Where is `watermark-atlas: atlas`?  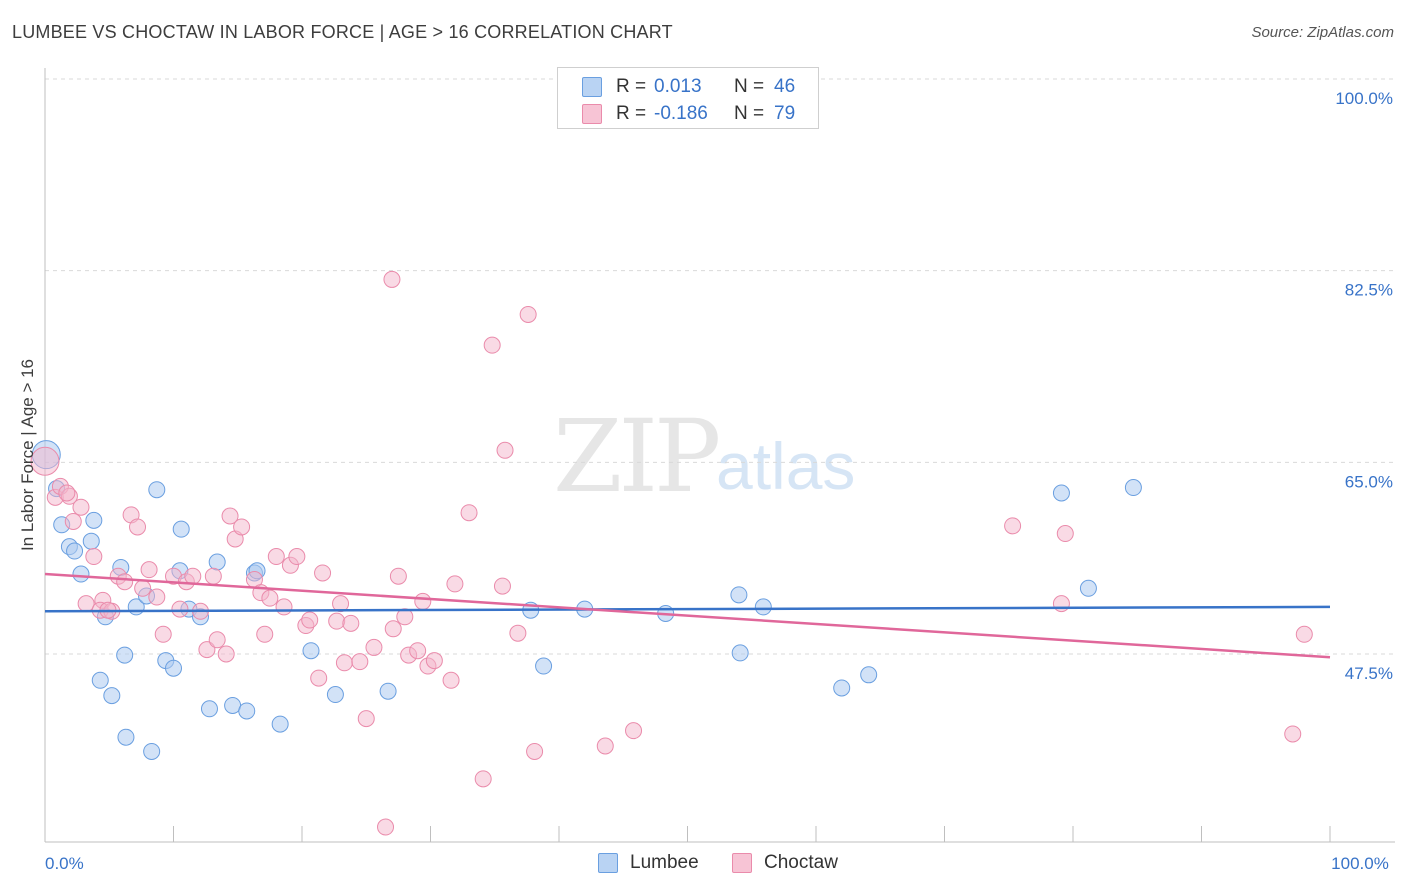 watermark-atlas: atlas is located at coordinates (786, 466).